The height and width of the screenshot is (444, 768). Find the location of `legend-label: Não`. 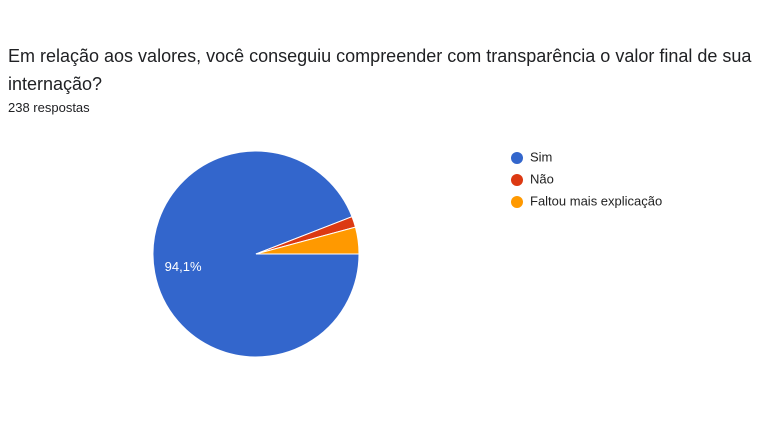

legend-label: Não is located at coordinates (542, 178).